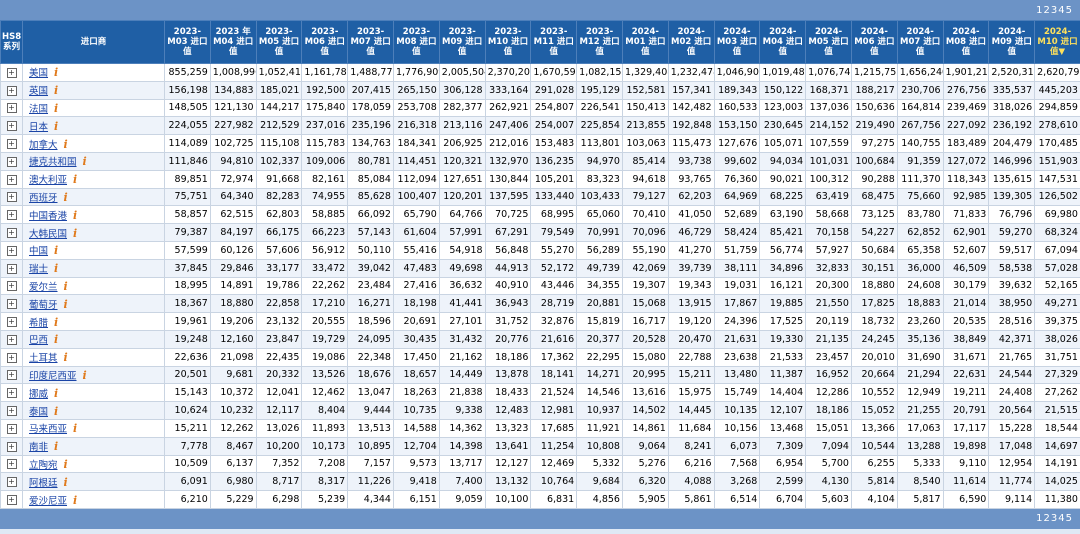  I want to click on importer-link: 爱尔兰, so click(43, 287).